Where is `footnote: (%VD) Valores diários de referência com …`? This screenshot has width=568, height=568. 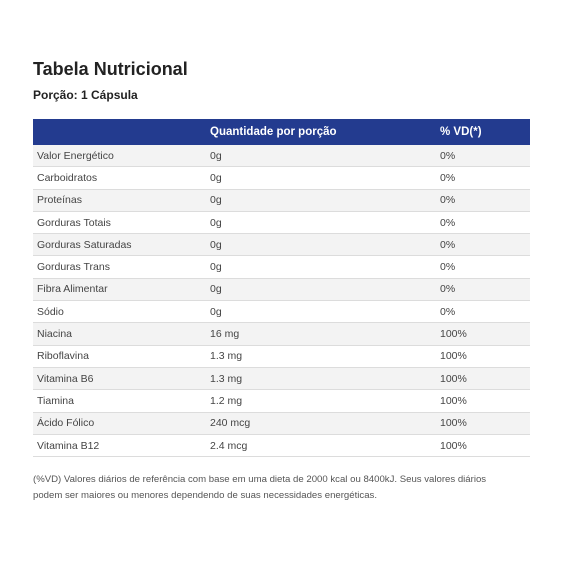
footnote: (%VD) Valores diários de referência com … is located at coordinates (259, 488).